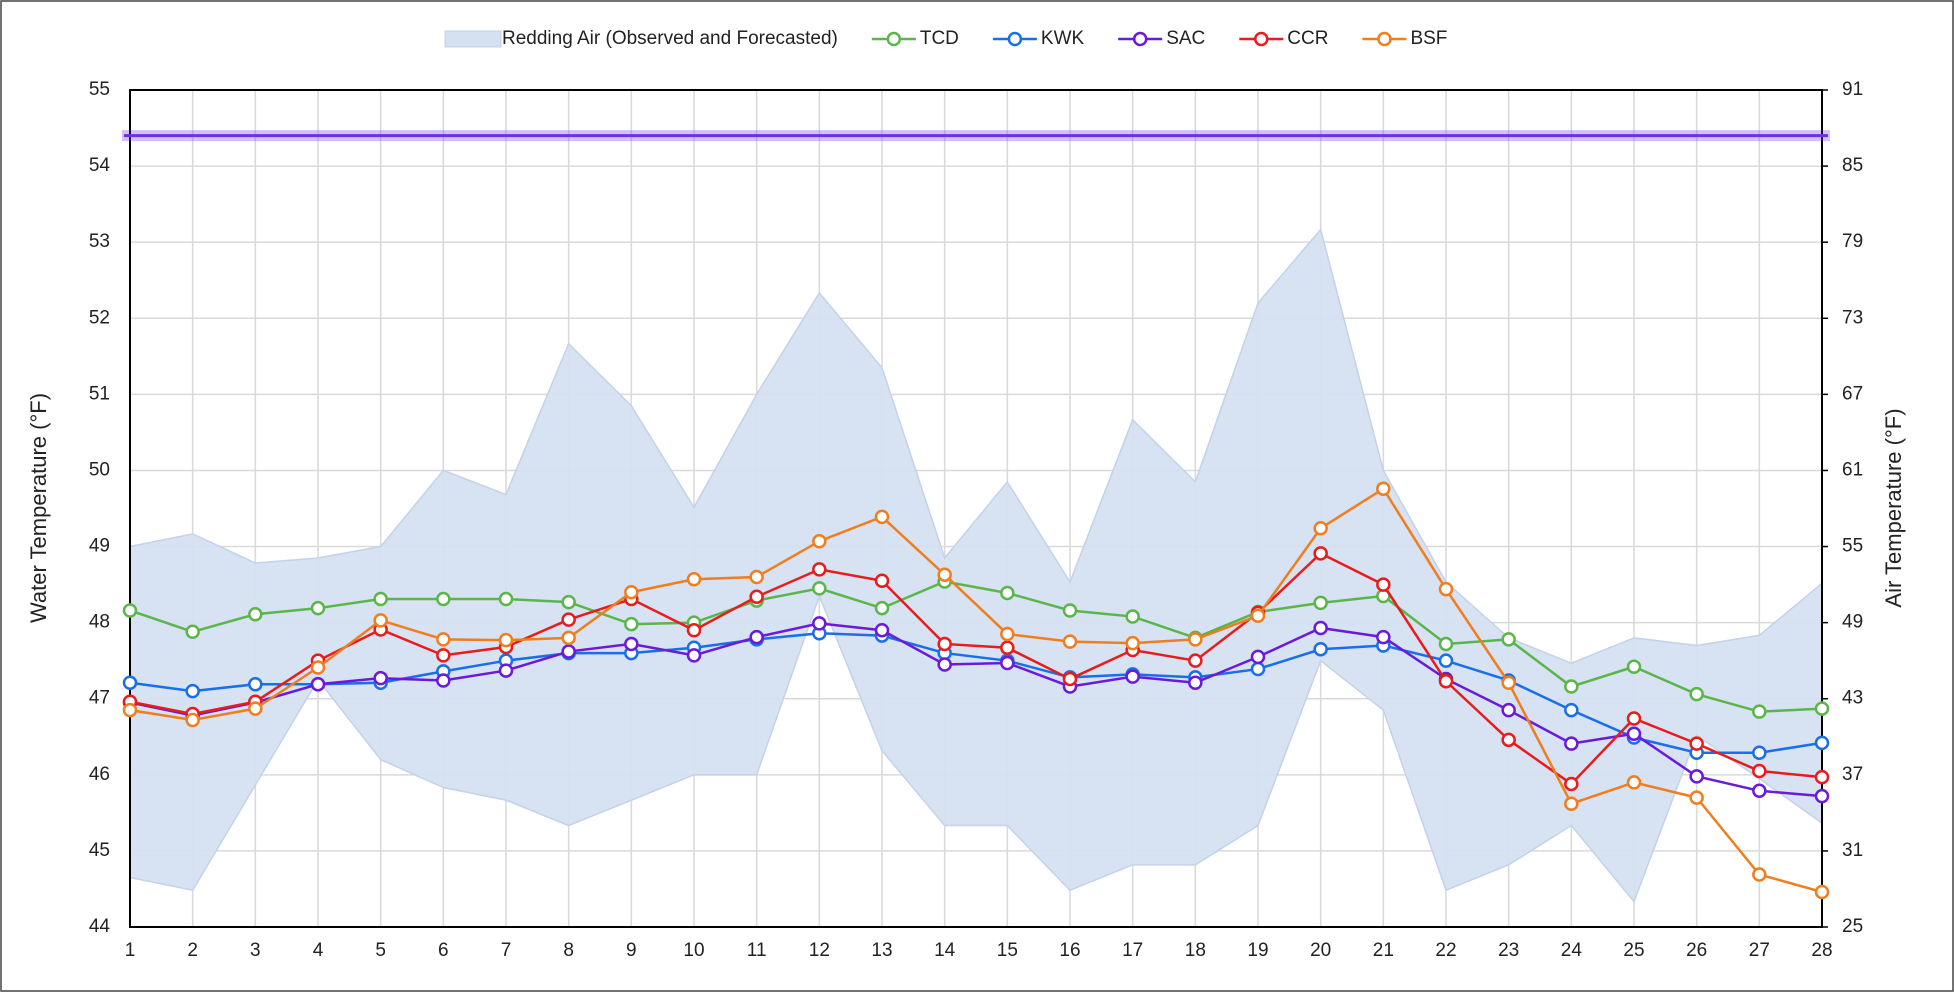  Describe the element at coordinates (1893, 507) in the screenshot. I see `y2-axis-label: Air Temperature (°F)` at that location.